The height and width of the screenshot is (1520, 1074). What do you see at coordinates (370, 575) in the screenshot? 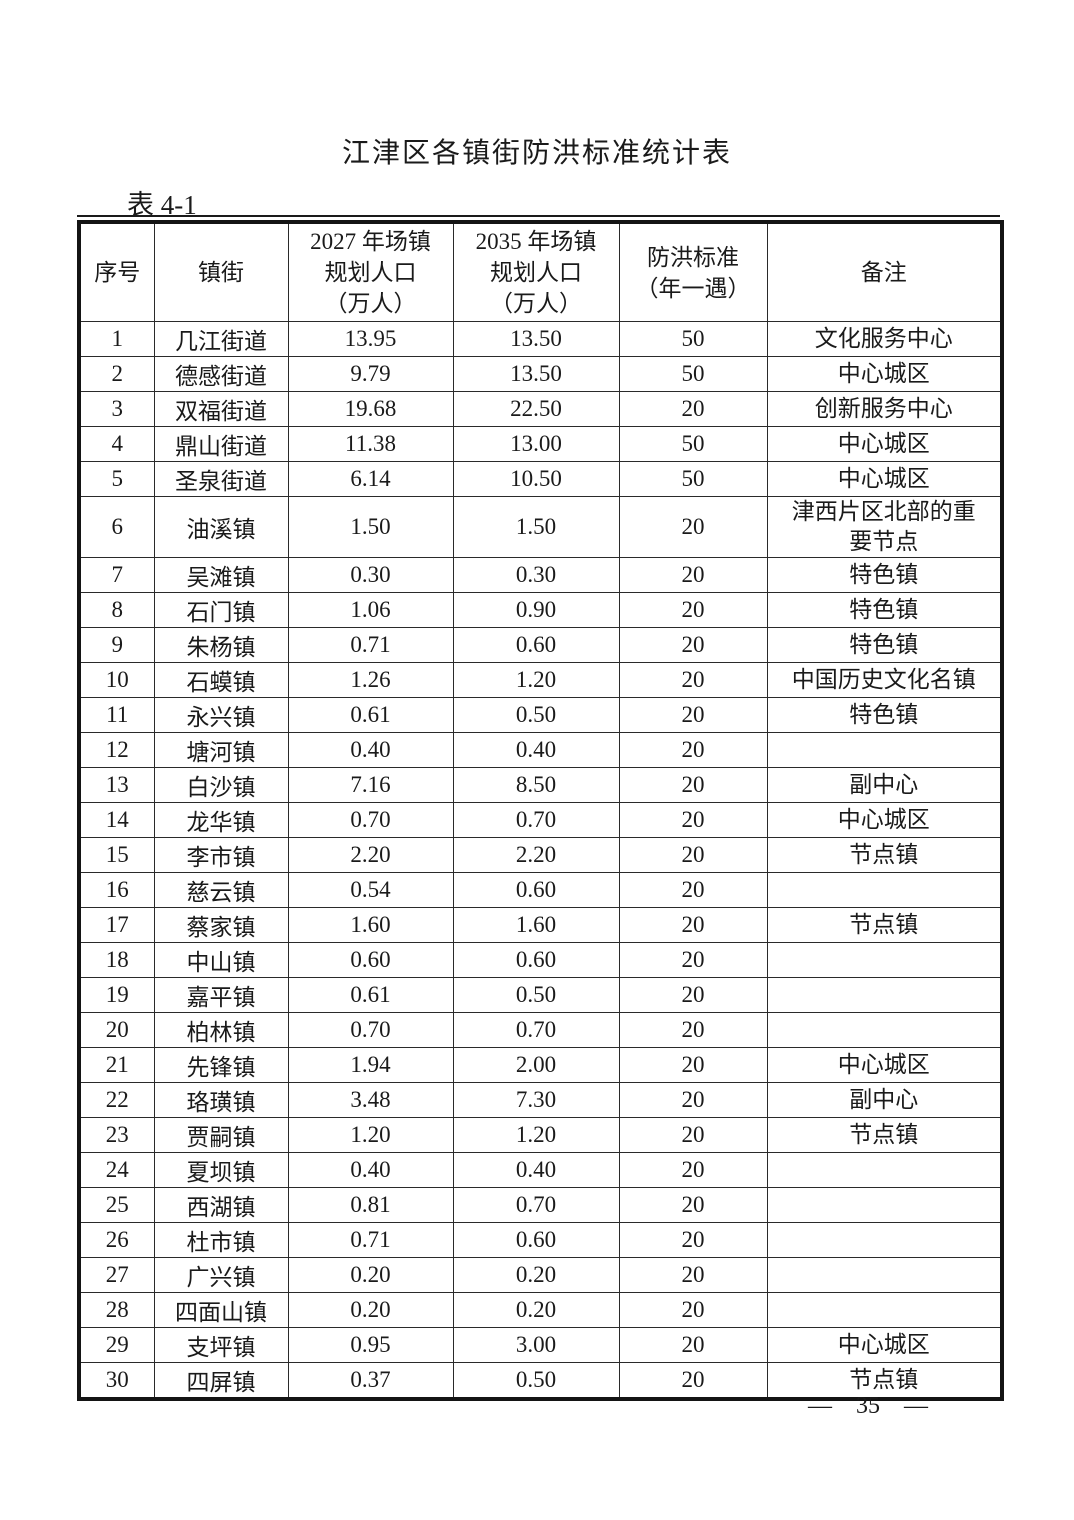
I see `cell-pop2027: 0.30` at bounding box center [370, 575].